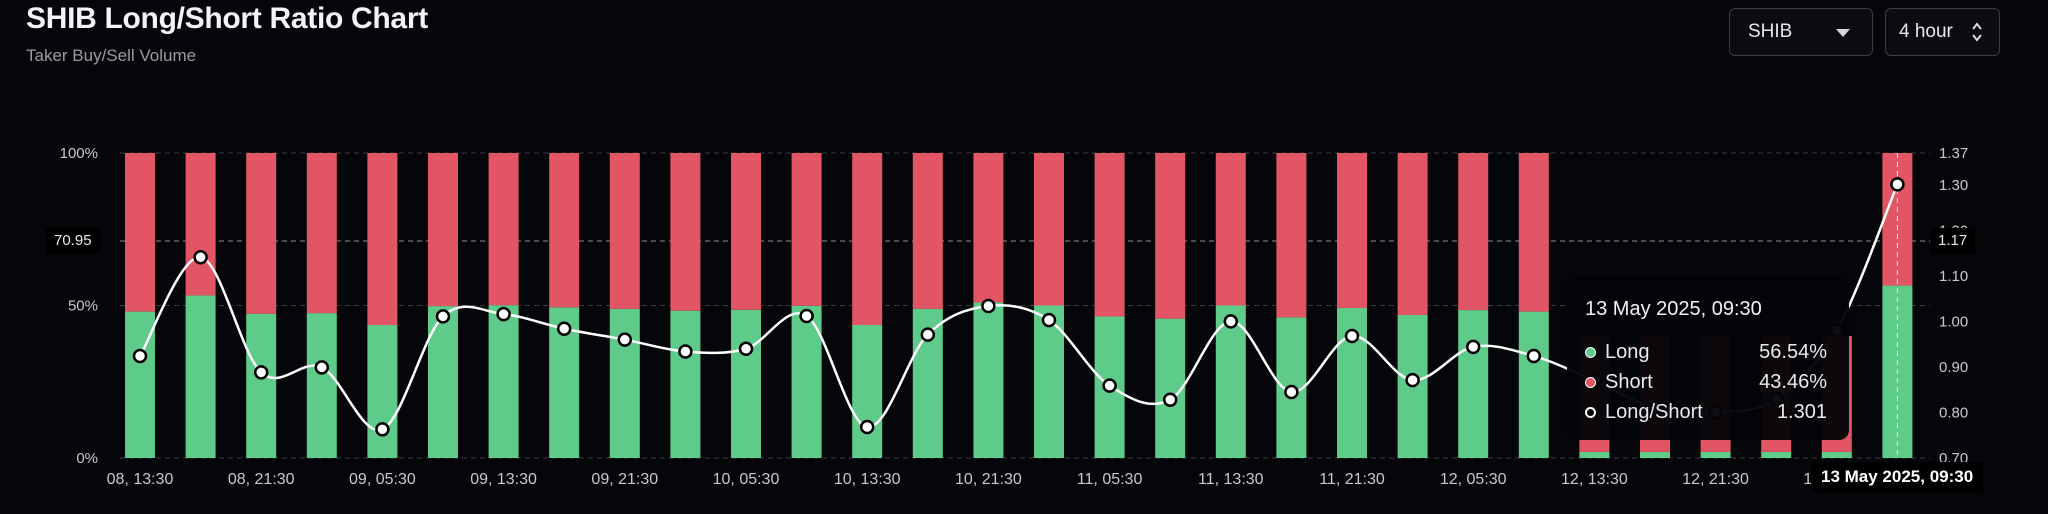 This screenshot has width=2048, height=514. Describe the element at coordinates (1953, 185) in the screenshot. I see `right-axis-tick-label: 1.30` at that location.